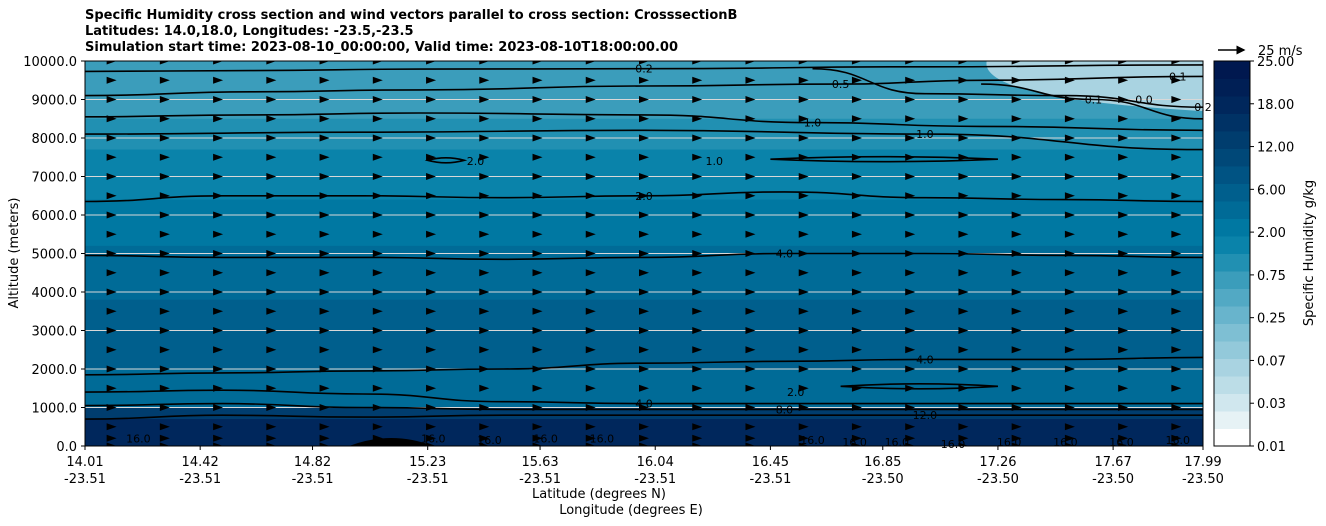 The height and width of the screenshot is (526, 1326). I want to click on terrain, so click(391, 442).